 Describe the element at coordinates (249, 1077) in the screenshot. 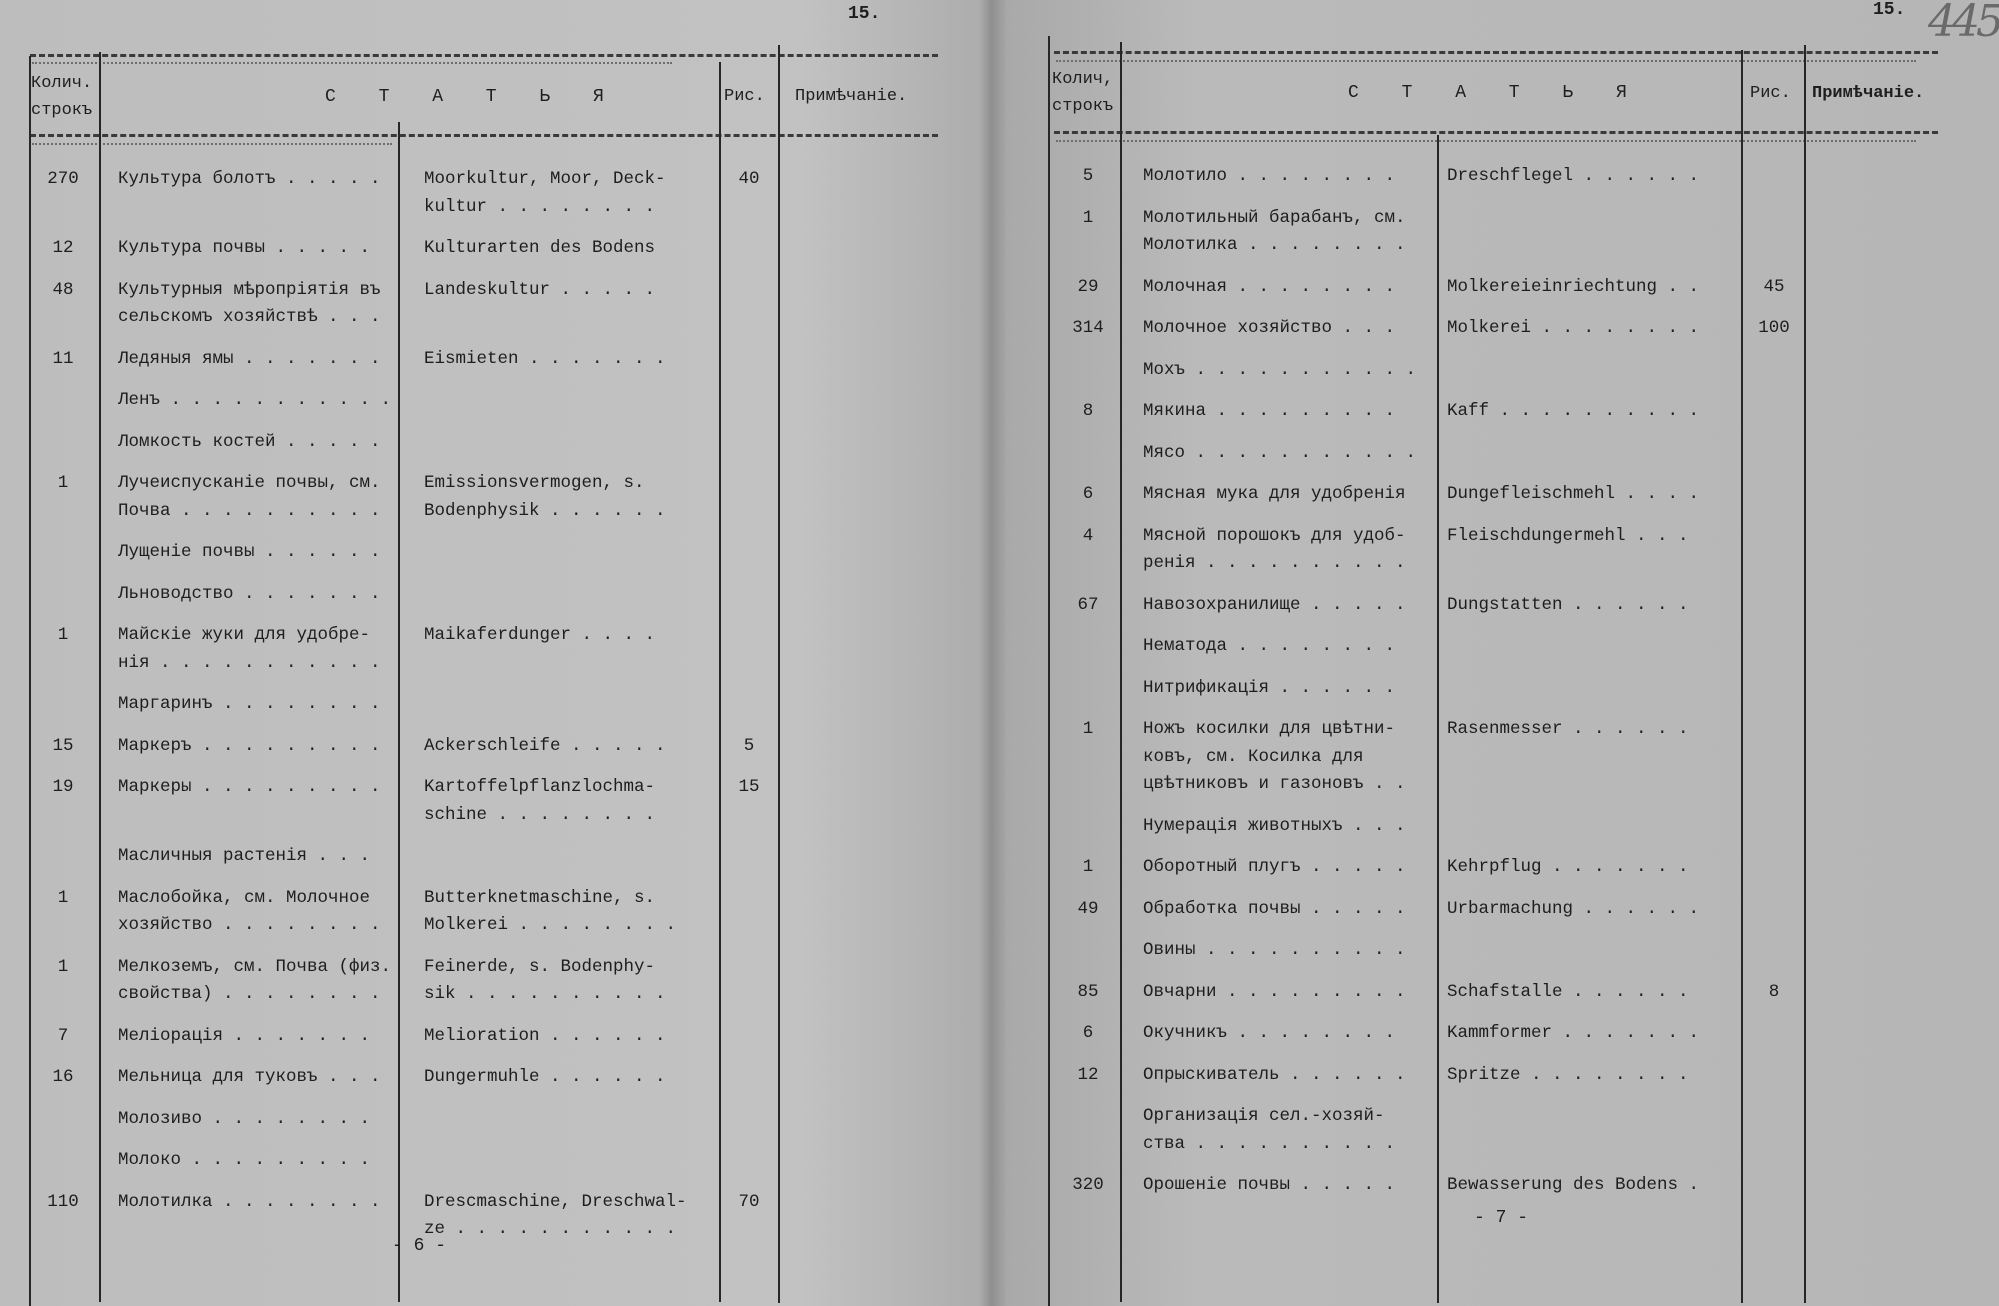

I see `row-russian-term: Мельница для туковъ . . .` at that location.